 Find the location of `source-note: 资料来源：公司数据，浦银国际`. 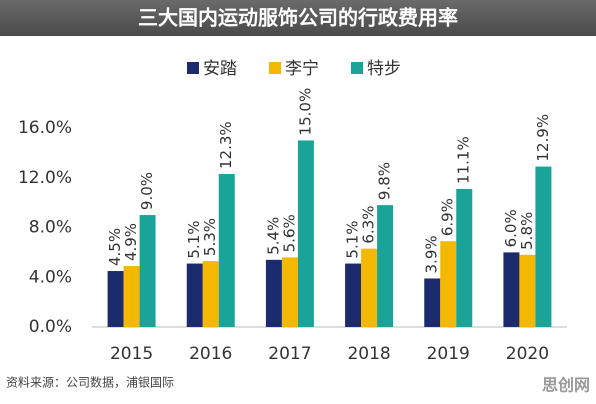

source-note: 资料来源：公司数据，浦银国际 is located at coordinates (90, 382).